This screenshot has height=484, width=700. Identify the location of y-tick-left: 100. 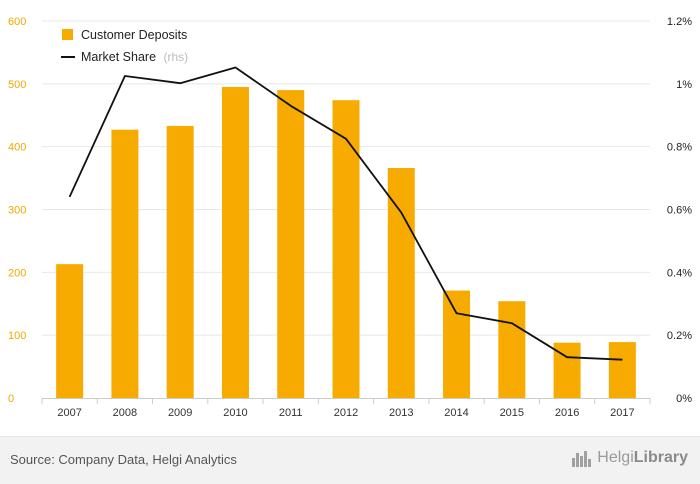
(17, 336).